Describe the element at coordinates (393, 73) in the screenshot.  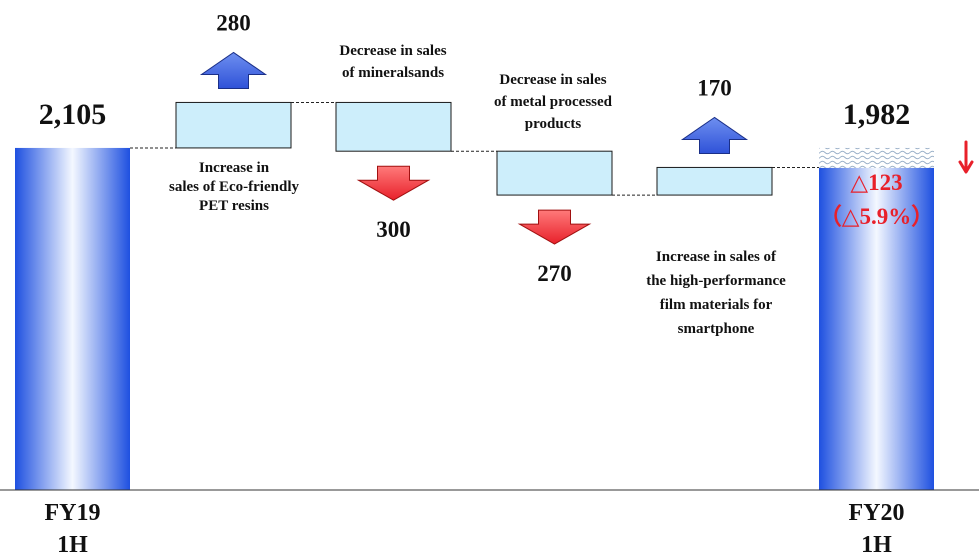
I see `step-description-2: of mineralsands` at that location.